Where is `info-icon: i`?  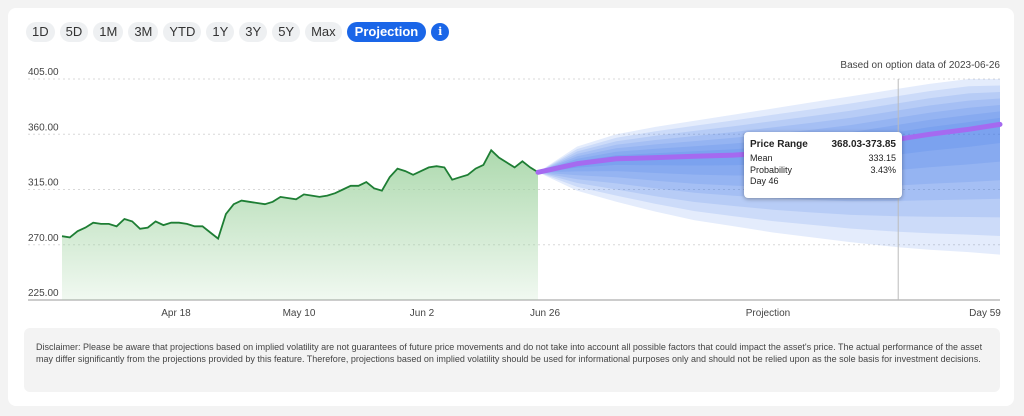
info-icon: i is located at coordinates (440, 32).